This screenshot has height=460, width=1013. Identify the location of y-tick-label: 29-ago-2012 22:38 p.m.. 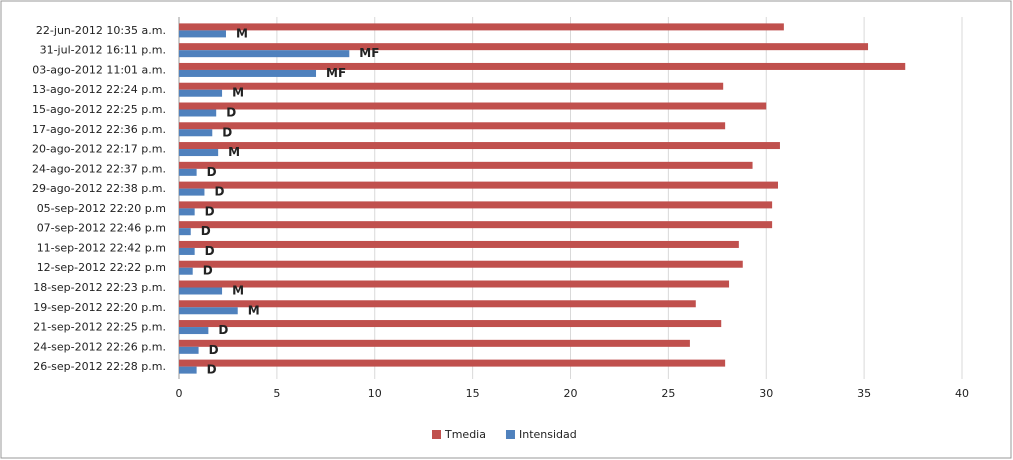
(99, 188).